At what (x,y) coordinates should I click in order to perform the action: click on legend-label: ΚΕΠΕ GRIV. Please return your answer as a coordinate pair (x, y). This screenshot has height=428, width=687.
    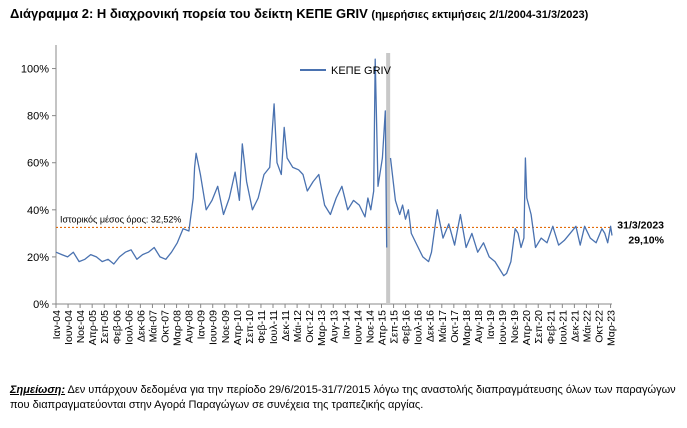
    Looking at the image, I should click on (361, 71).